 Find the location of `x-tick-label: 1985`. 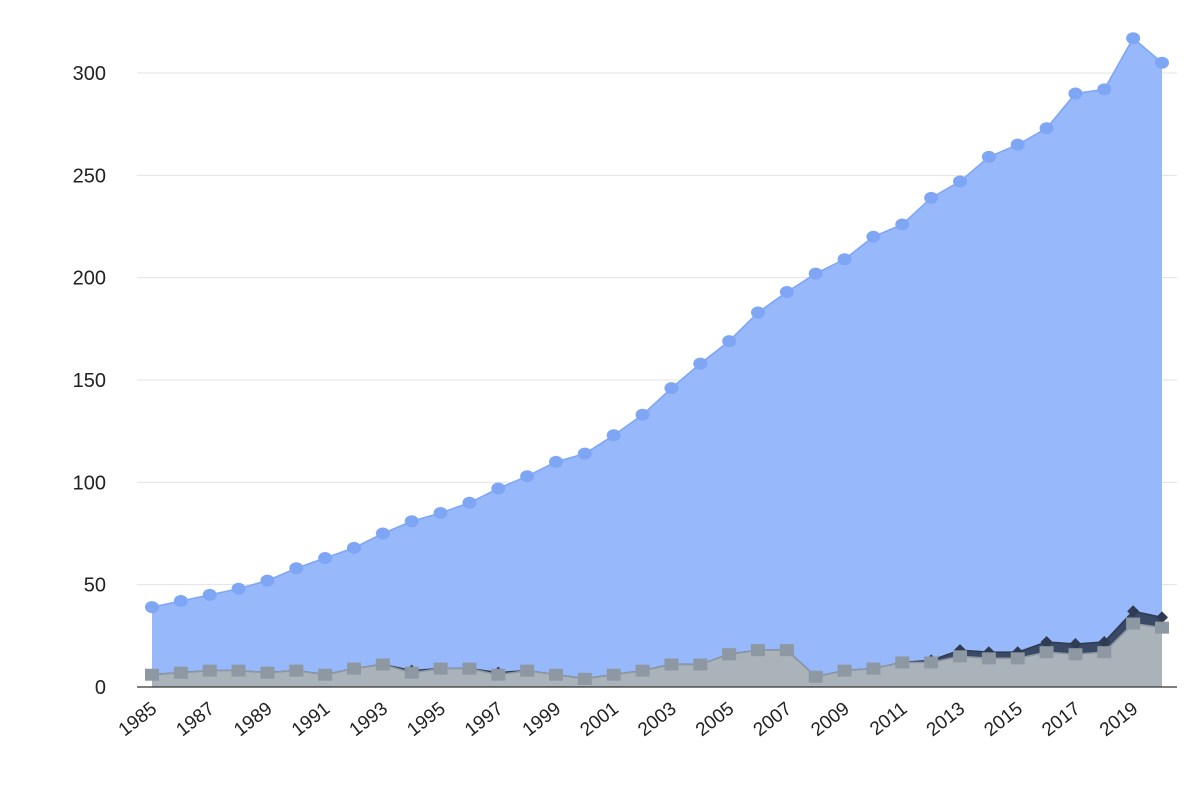

x-tick-label: 1985 is located at coordinates (138, 719).